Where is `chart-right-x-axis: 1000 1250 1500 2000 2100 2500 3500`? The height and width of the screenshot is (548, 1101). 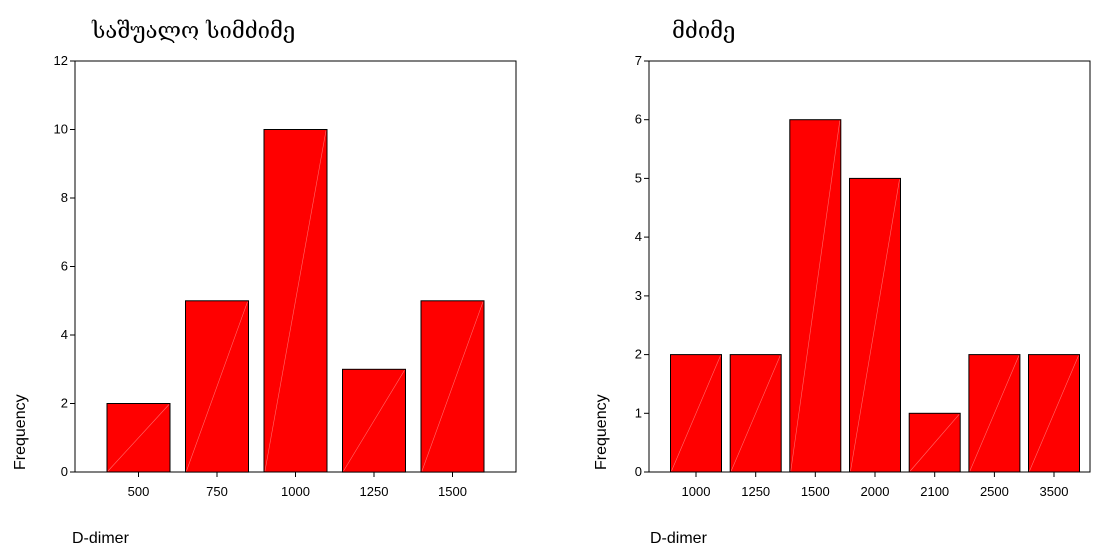
chart-right-x-axis: 1000 1250 1500 2000 2100 2500 3500 is located at coordinates (875, 485).